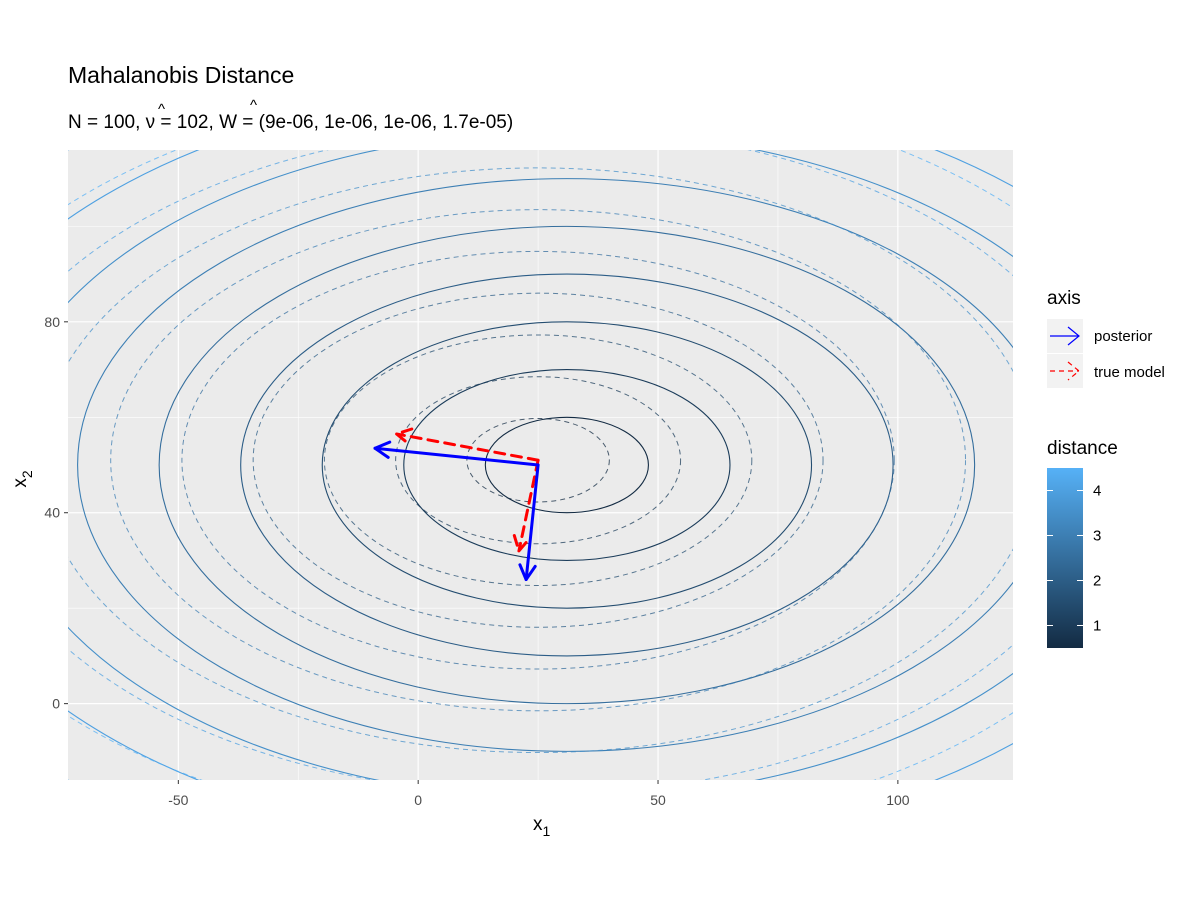 This screenshot has height=900, width=1200. What do you see at coordinates (52, 322) in the screenshot?
I see `y-tick-label: 80` at bounding box center [52, 322].